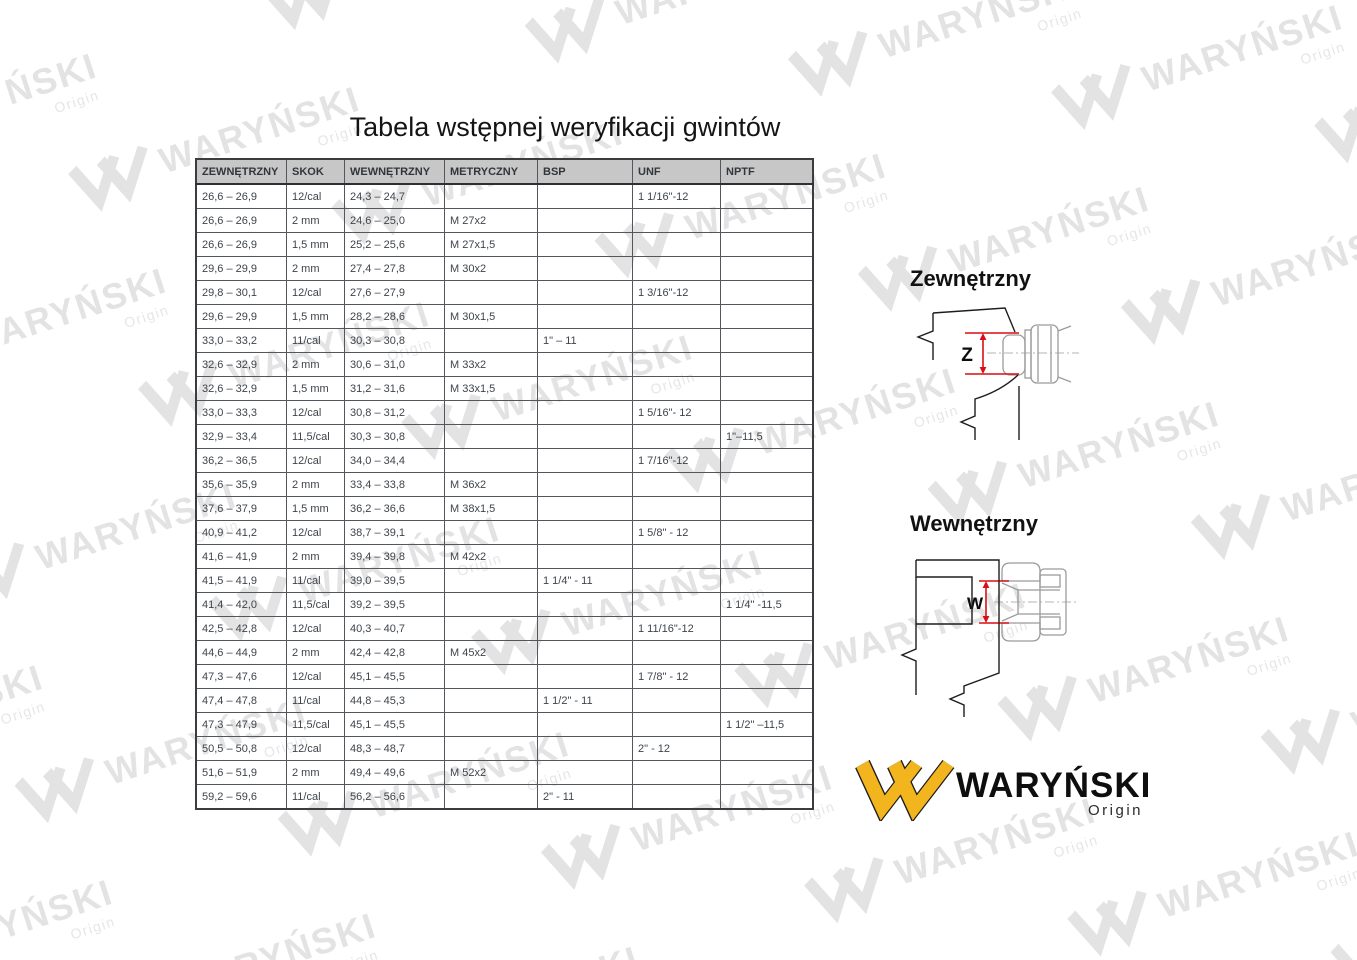 Image resolution: width=1357 pixels, height=960 pixels. Describe the element at coordinates (504, 268) in the screenshot. I see `table-row: 29,6 – 29,9 2 mm 27,4 – 27,8 M 30x2` at that location.